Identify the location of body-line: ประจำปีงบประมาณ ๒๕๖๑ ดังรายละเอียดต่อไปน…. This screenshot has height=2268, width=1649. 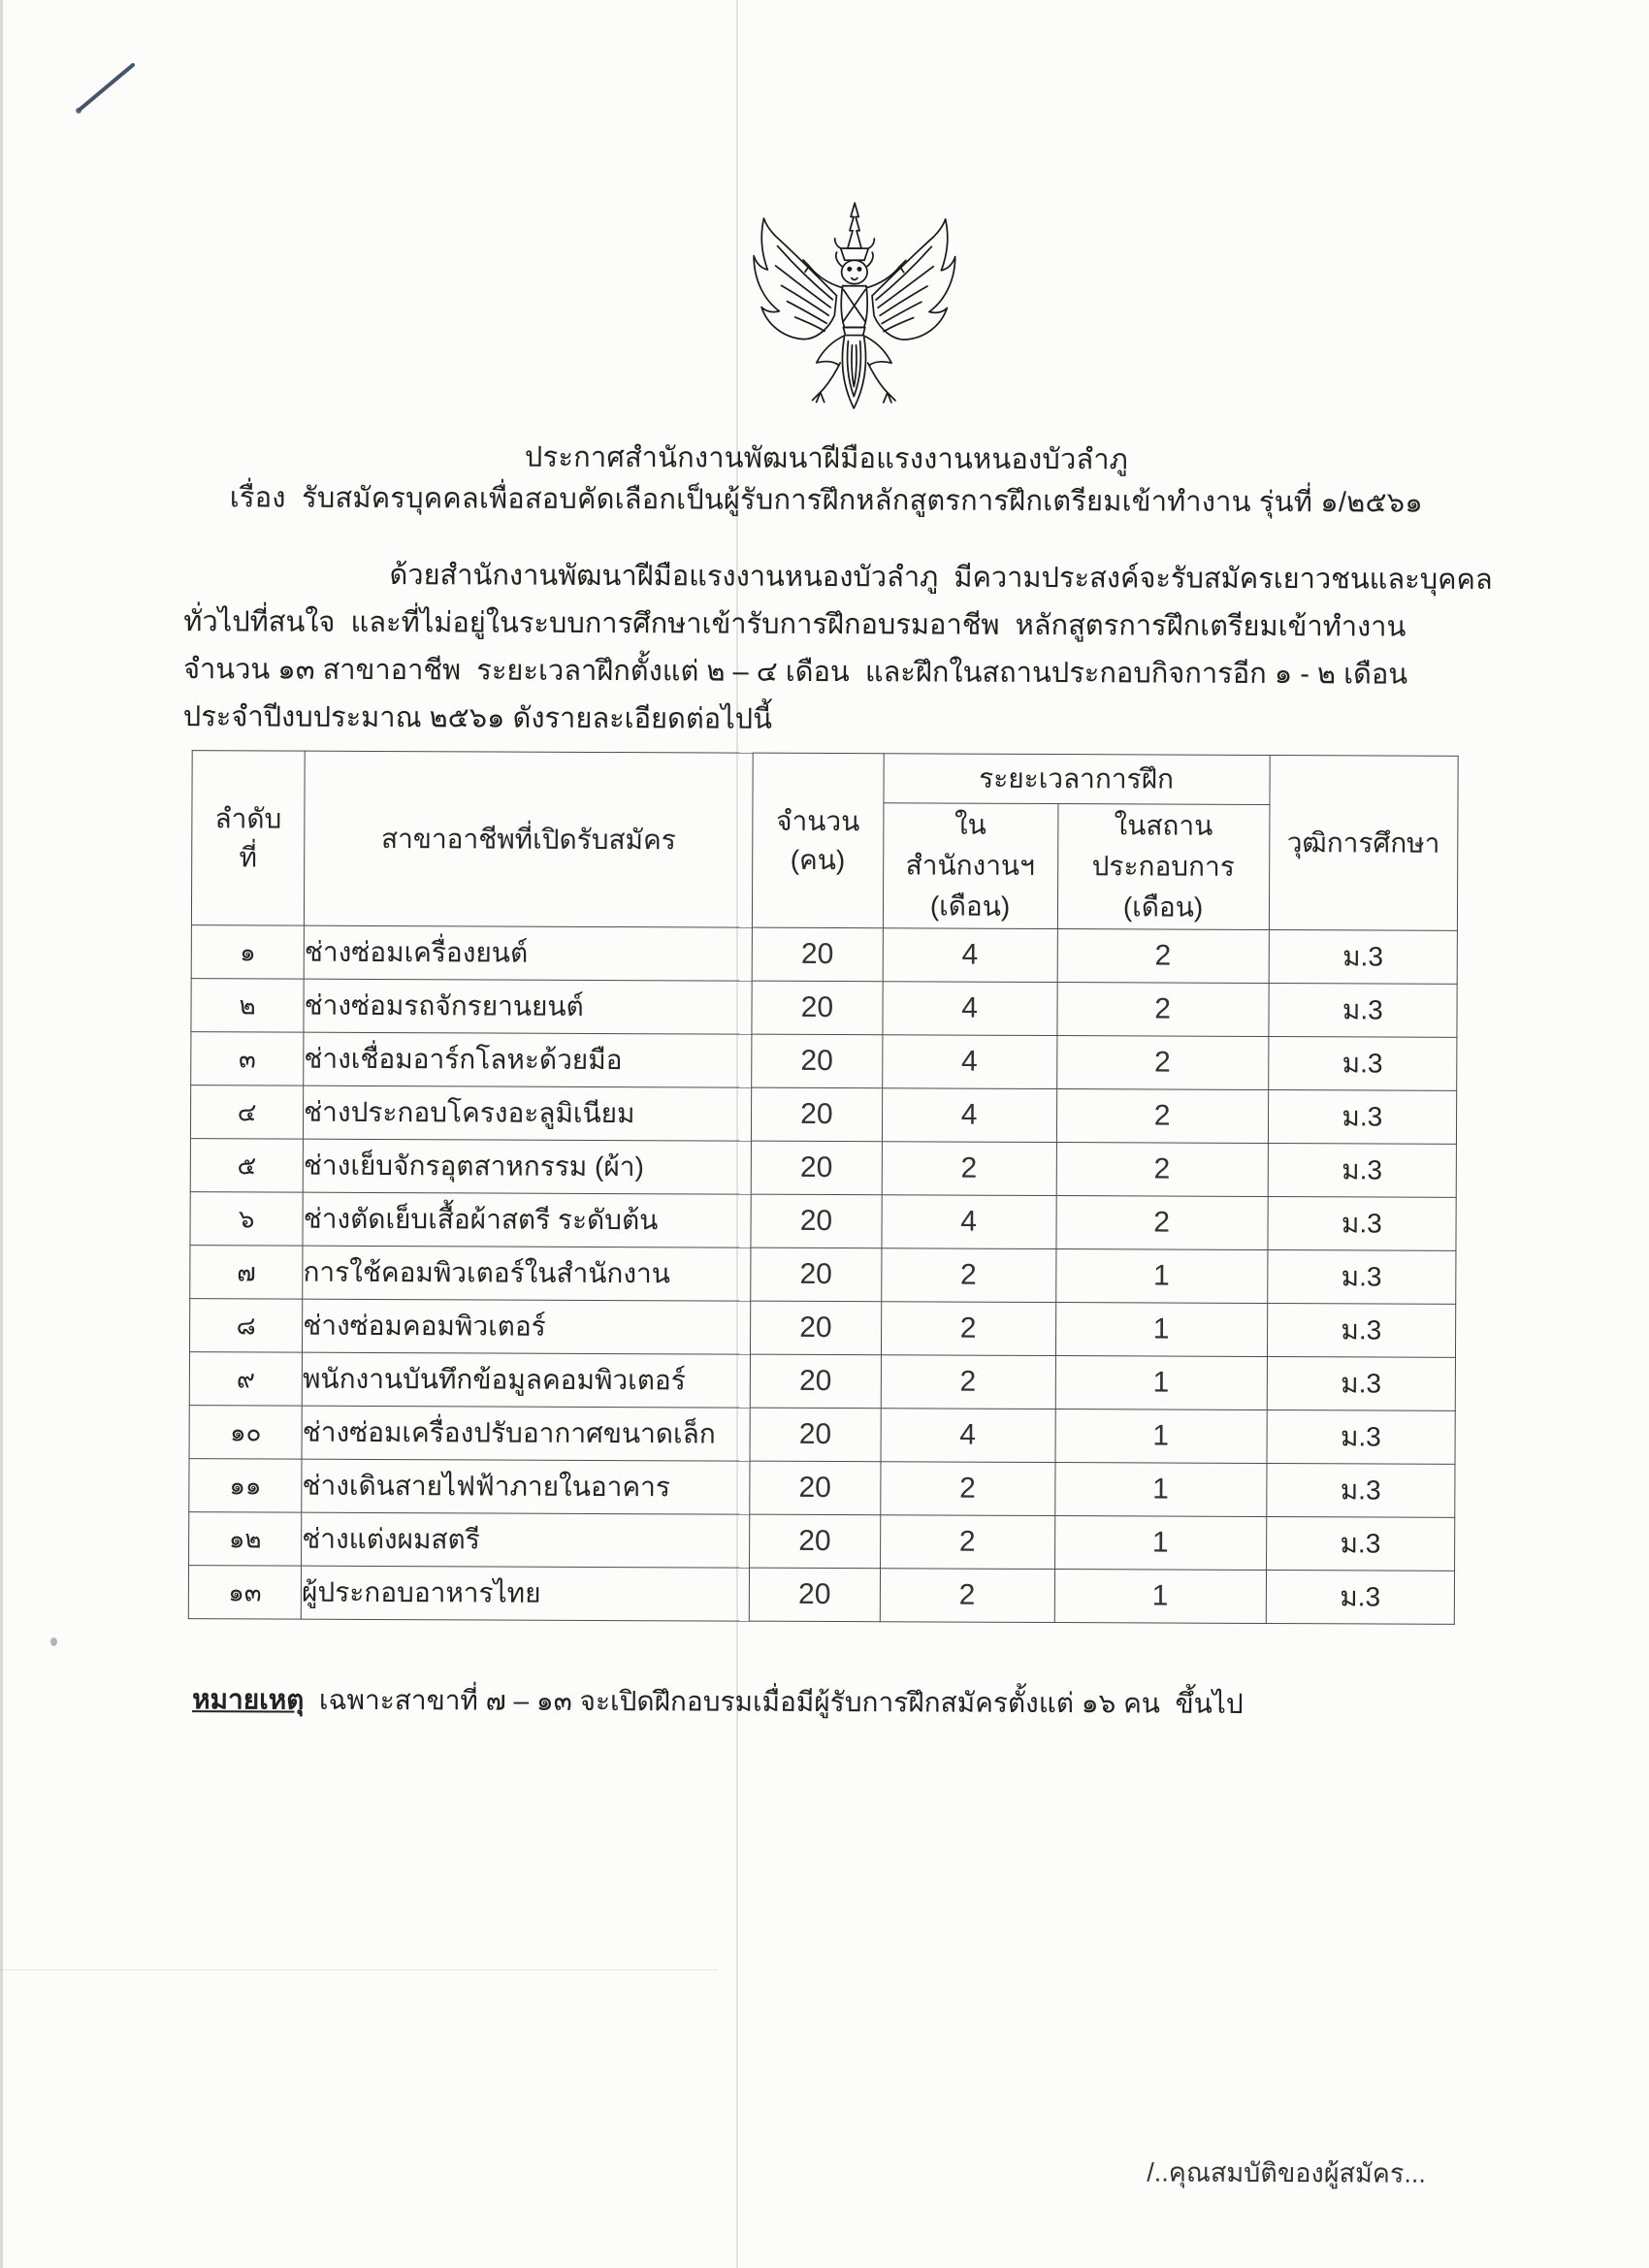
(477, 718).